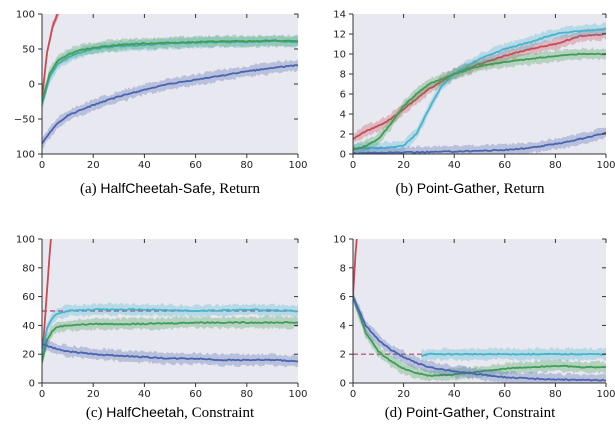 This screenshot has width=615, height=430. Describe the element at coordinates (28, 355) in the screenshot. I see `y-tick-label: 20` at that location.